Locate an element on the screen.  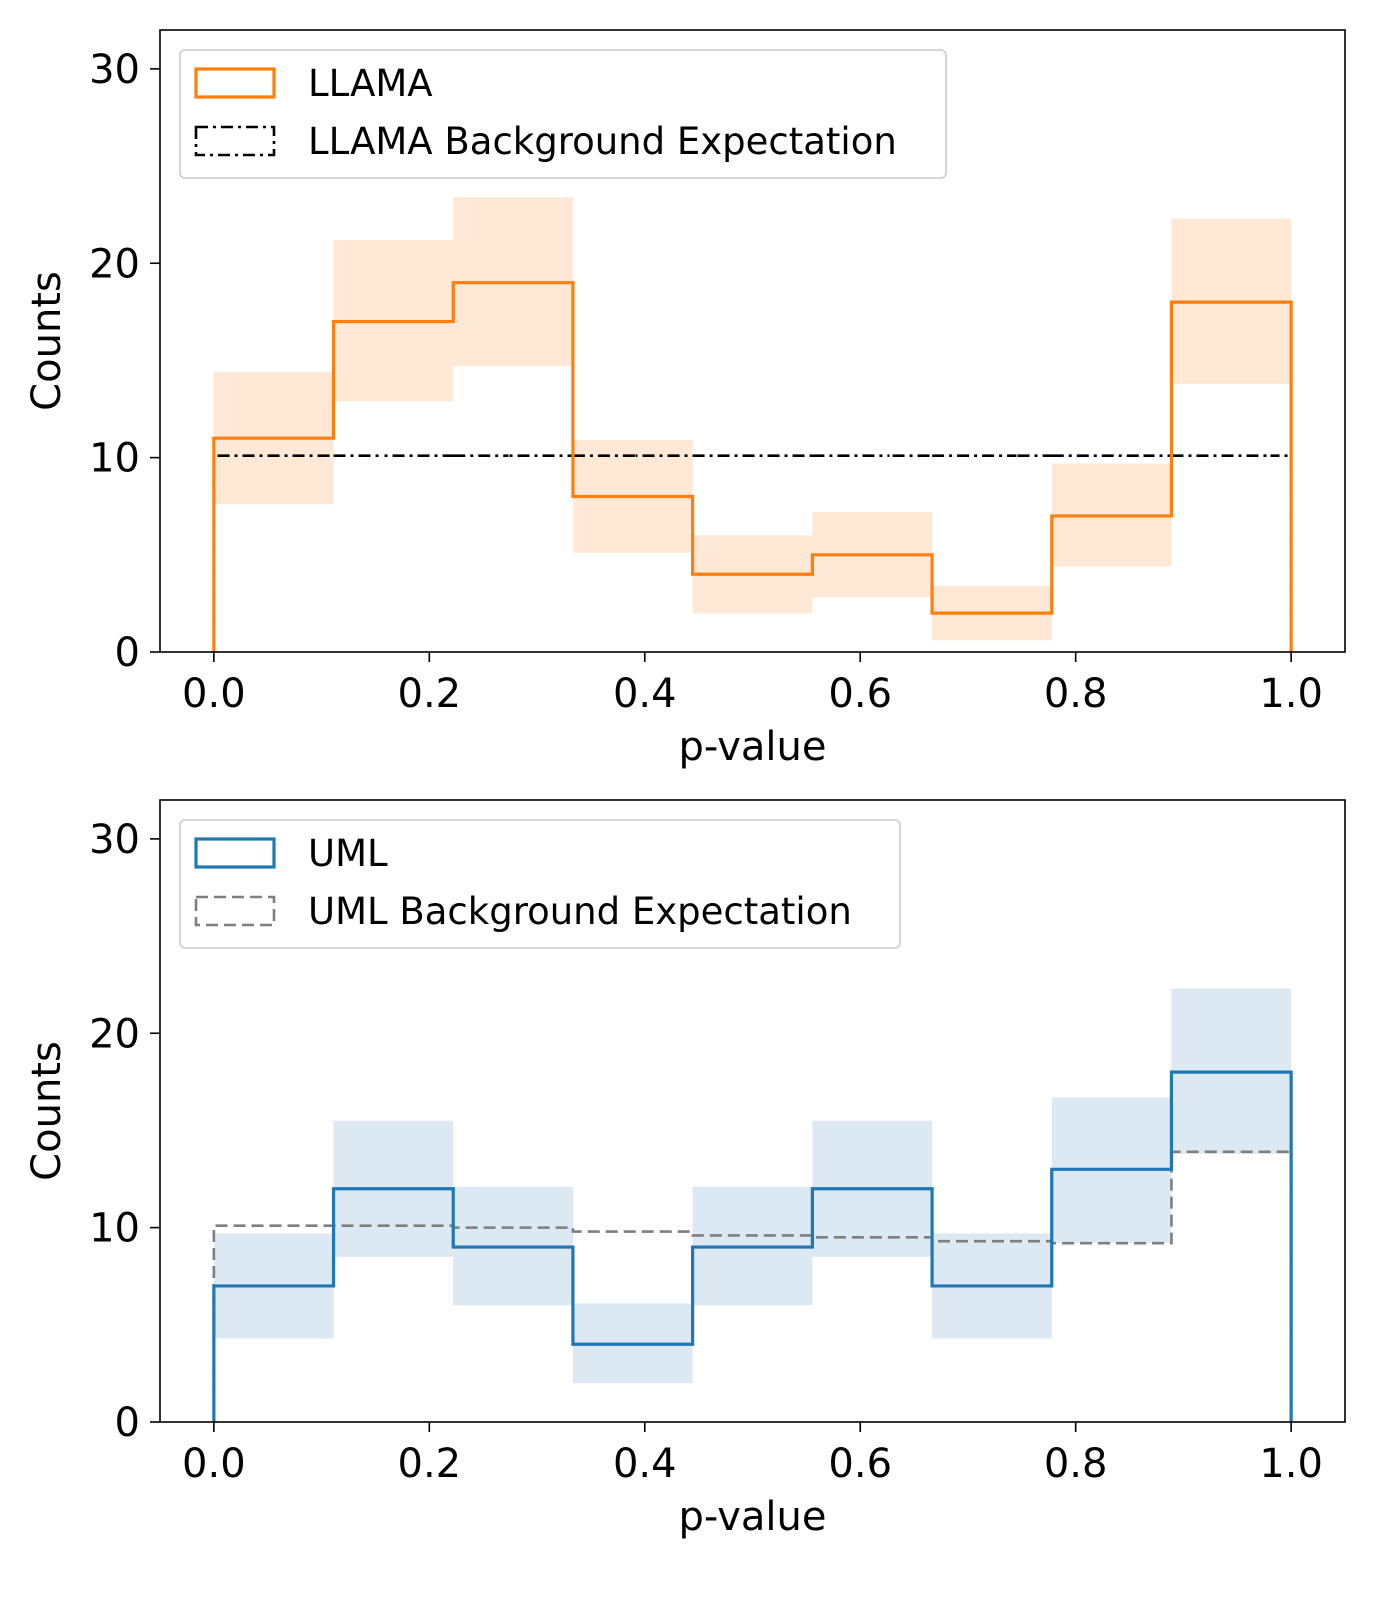
llama-x-tick-label: 1.0 is located at coordinates (1291, 694).